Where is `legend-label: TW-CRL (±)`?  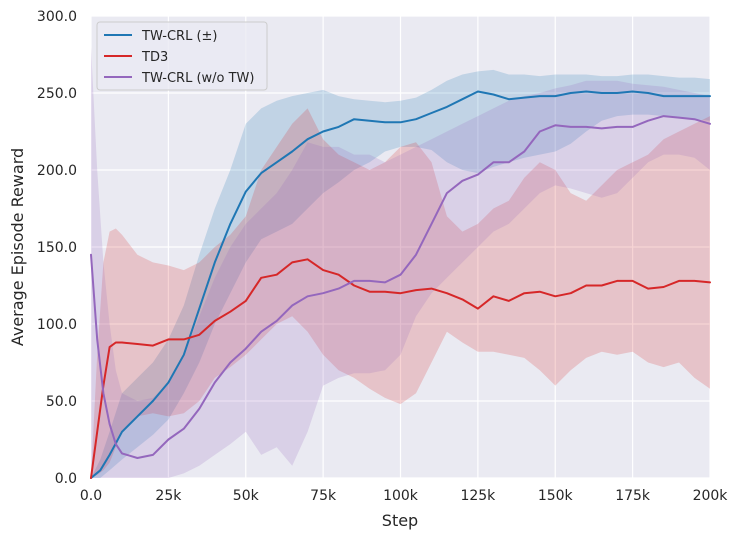
legend-label: TW-CRL (±) is located at coordinates (179, 36).